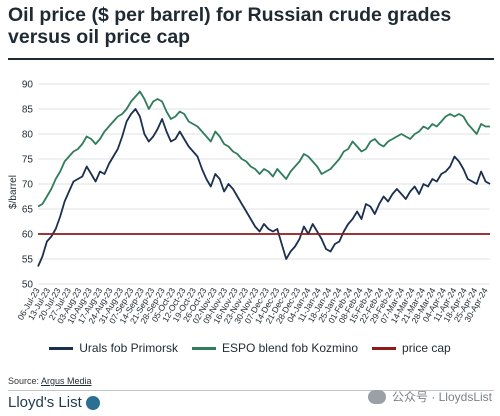 This screenshot has height=416, width=500. I want to click on legend-label-espo: ESPO blend fob Kozmino, so click(290, 348).